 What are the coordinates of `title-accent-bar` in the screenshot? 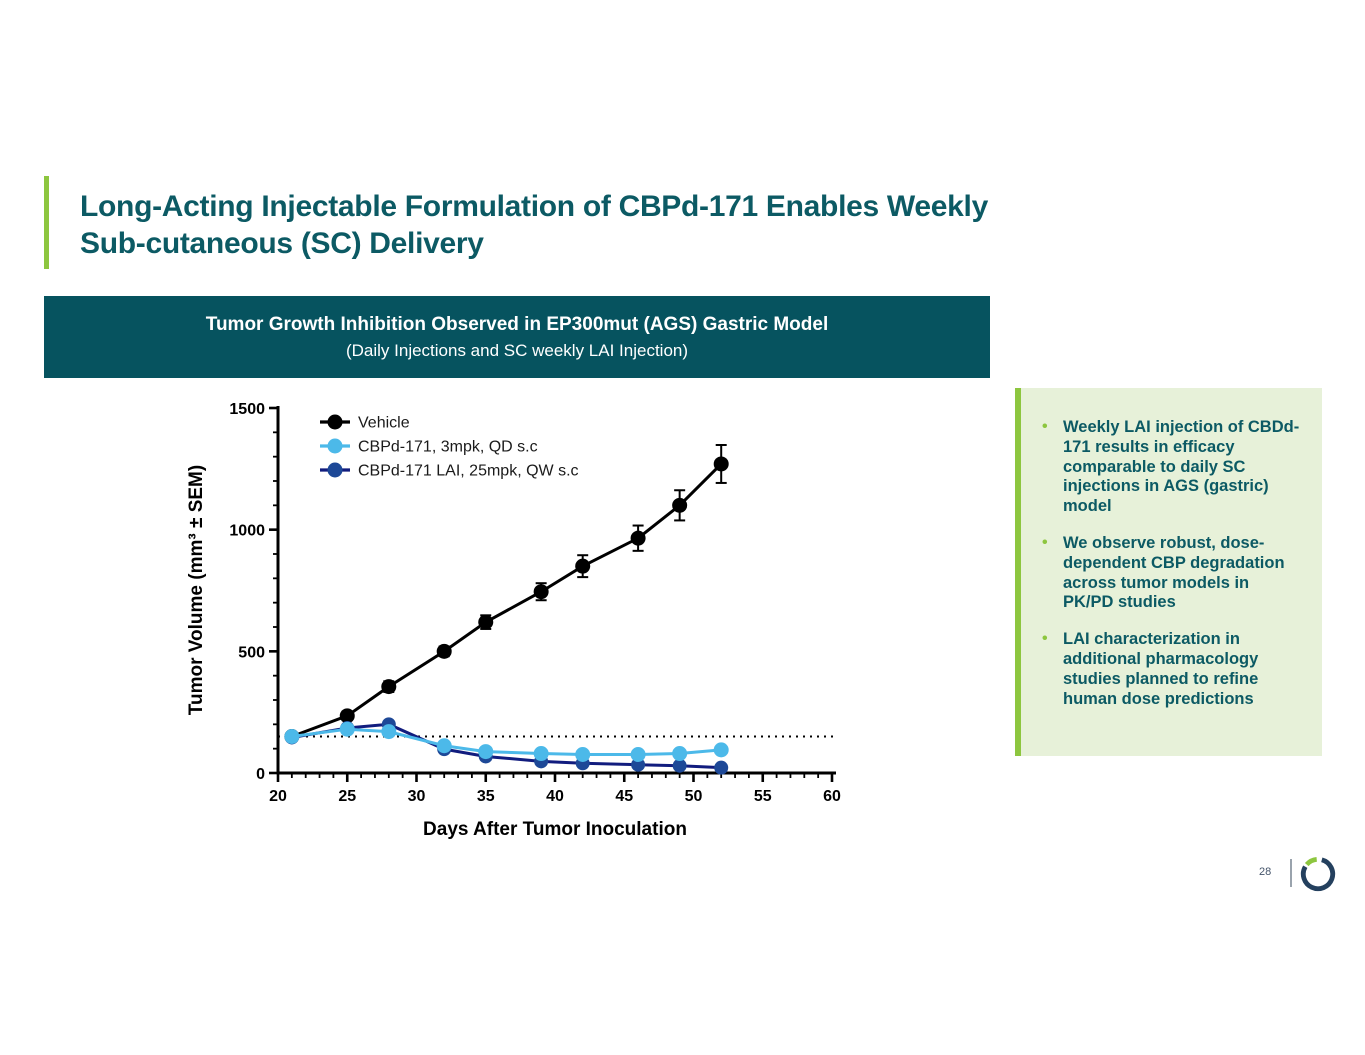 It's located at (46, 222).